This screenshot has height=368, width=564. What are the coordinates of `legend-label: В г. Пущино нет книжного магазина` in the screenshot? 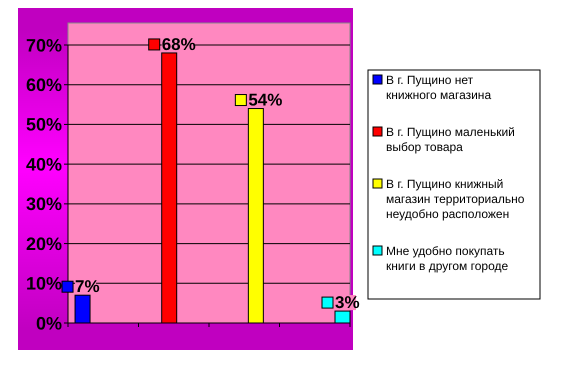 It's located at (439, 87).